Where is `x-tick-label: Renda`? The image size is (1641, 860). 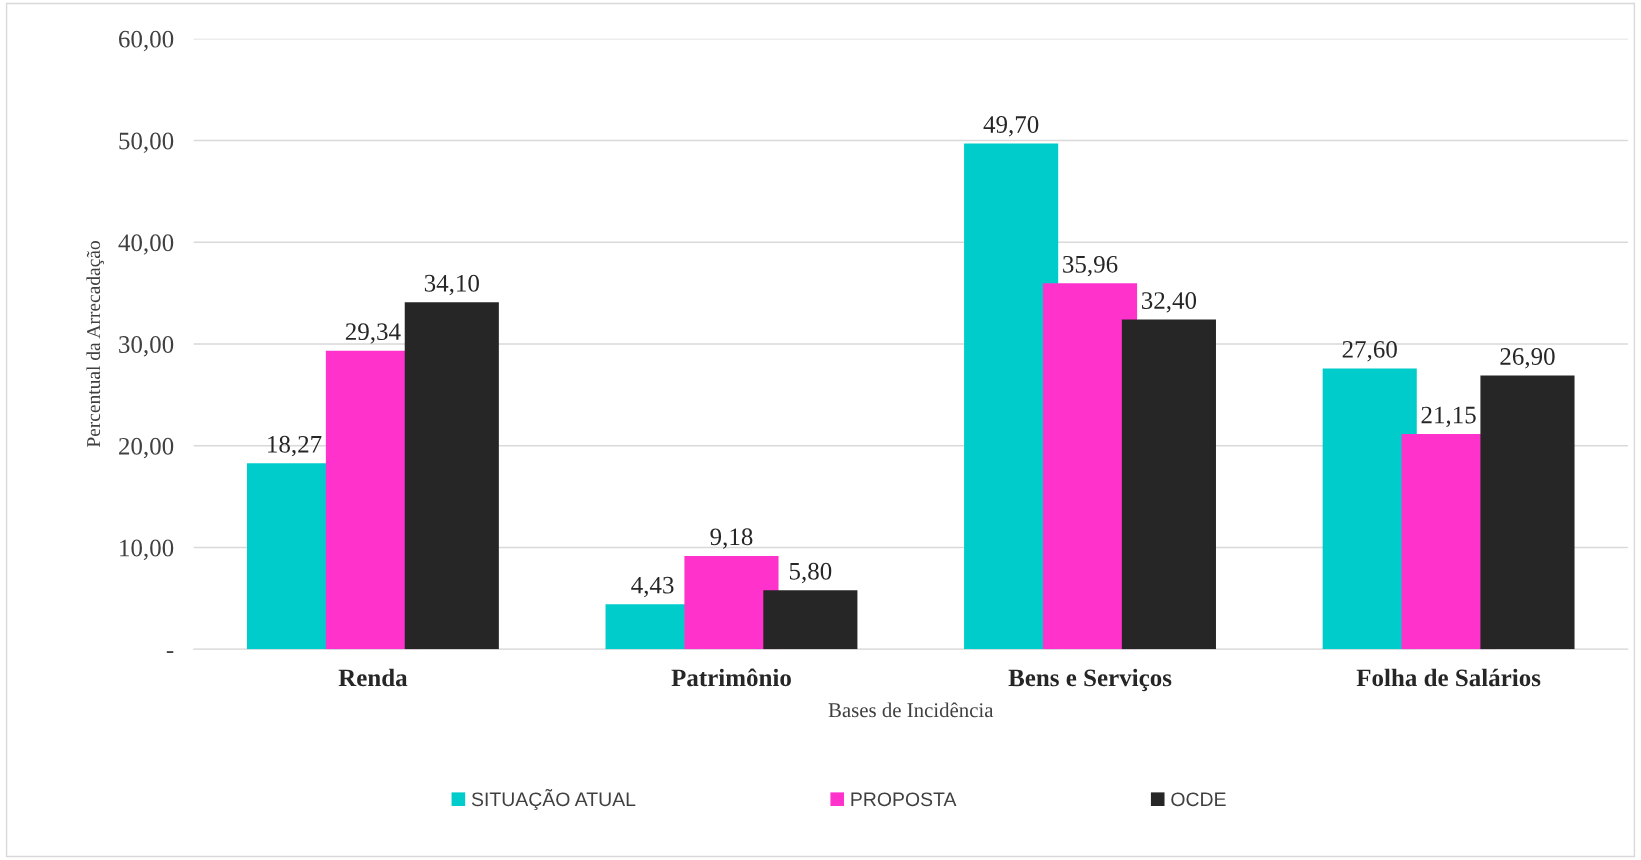 x-tick-label: Renda is located at coordinates (373, 677).